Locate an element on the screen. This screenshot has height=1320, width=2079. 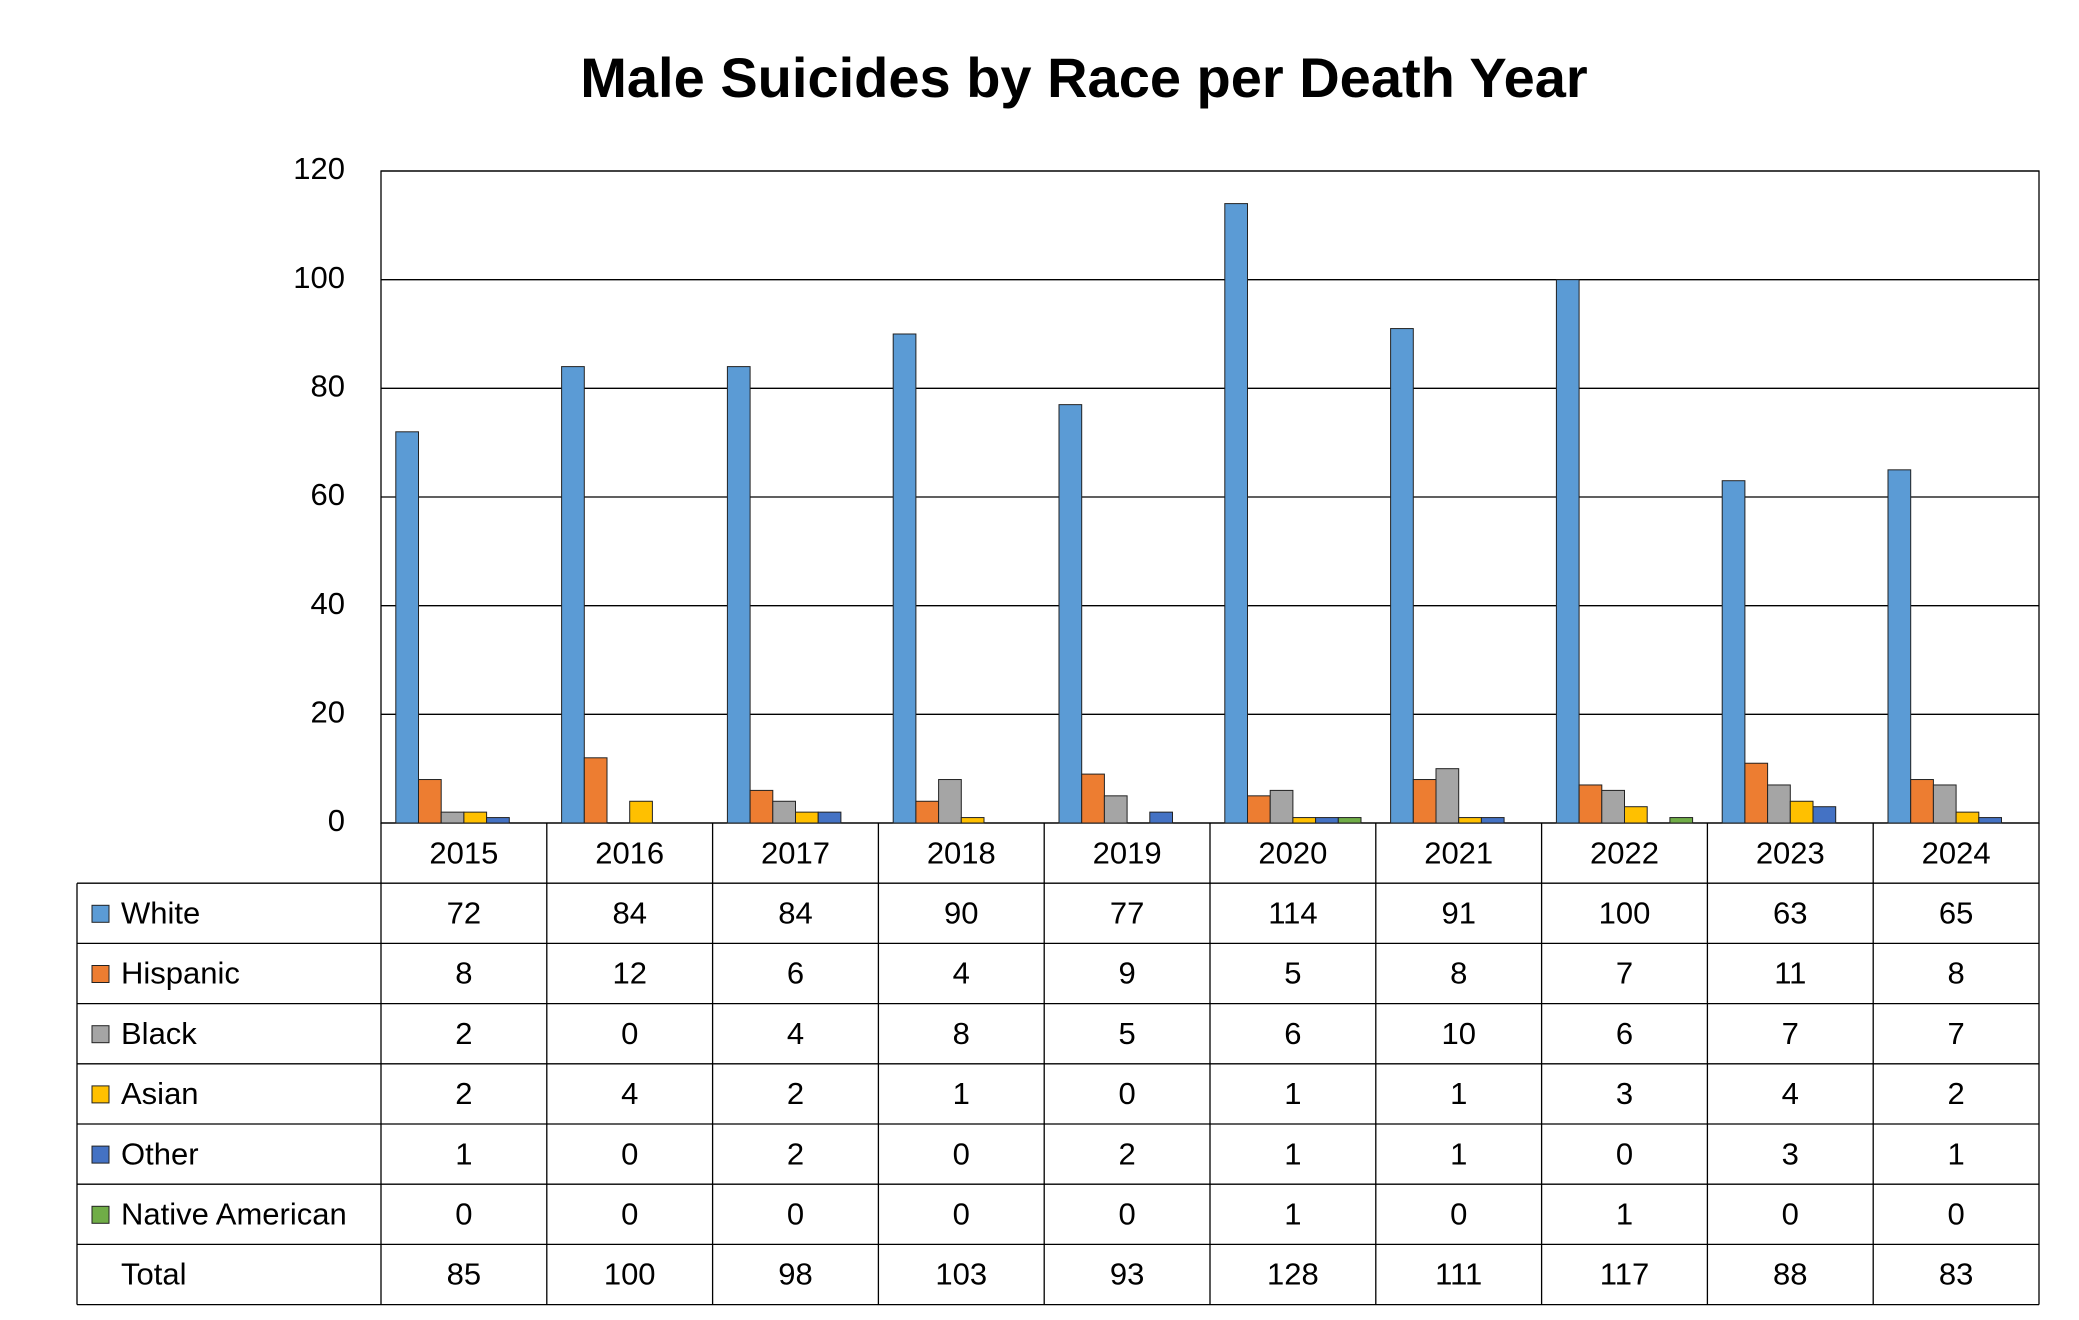
x-tick-label: 2023 is located at coordinates (1790, 852).